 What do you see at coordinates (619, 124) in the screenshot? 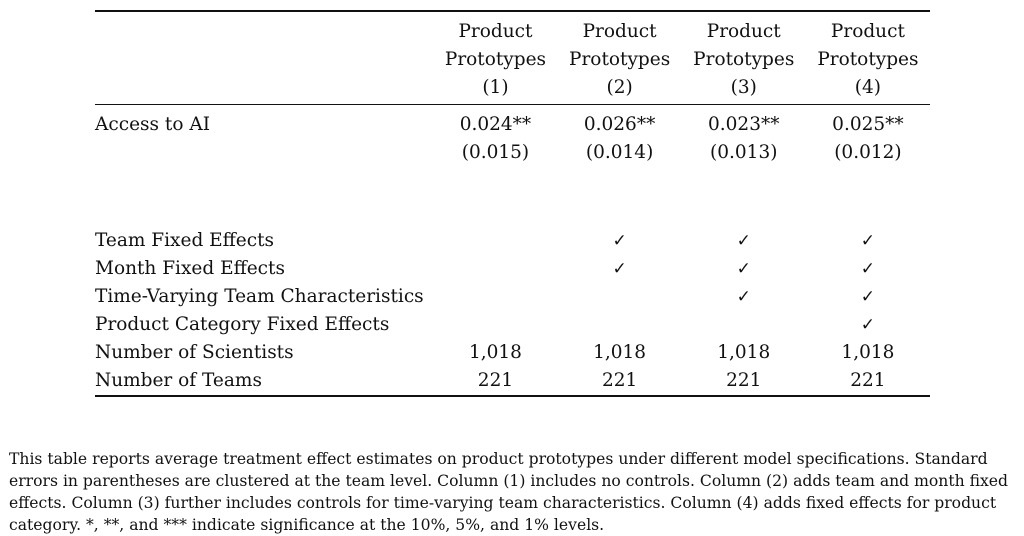
I see `coefficient-estimate: 0.026**` at bounding box center [619, 124].